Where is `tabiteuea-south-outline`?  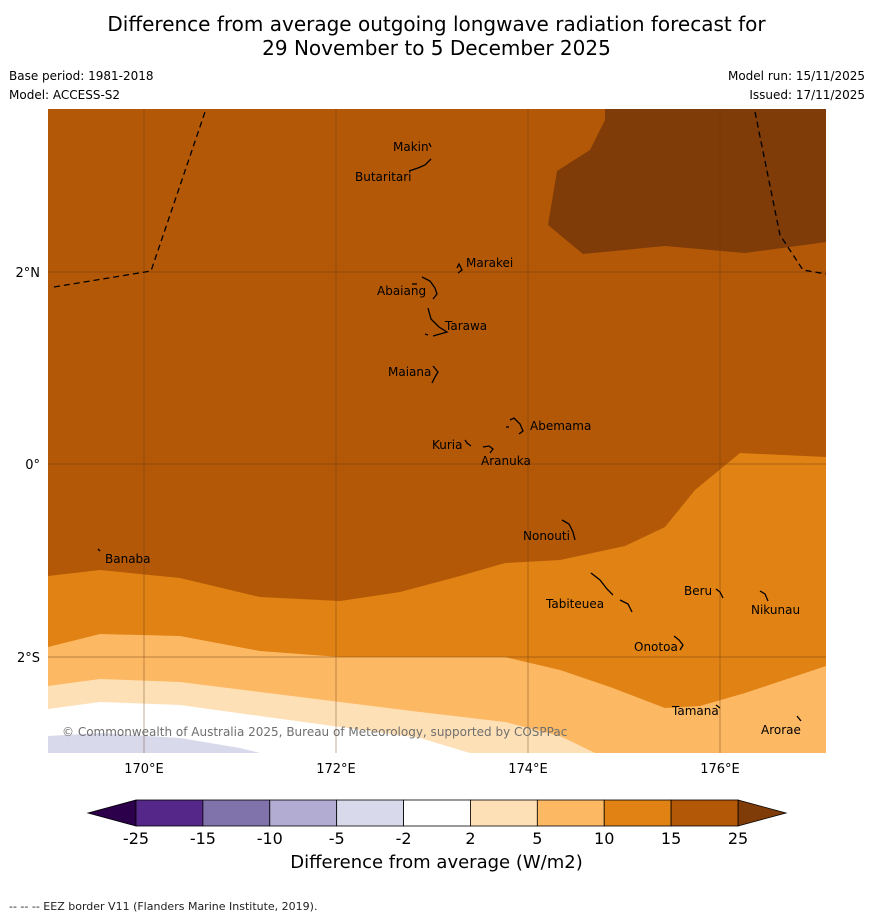
tabiteuea-south-outline is located at coordinates (626, 606).